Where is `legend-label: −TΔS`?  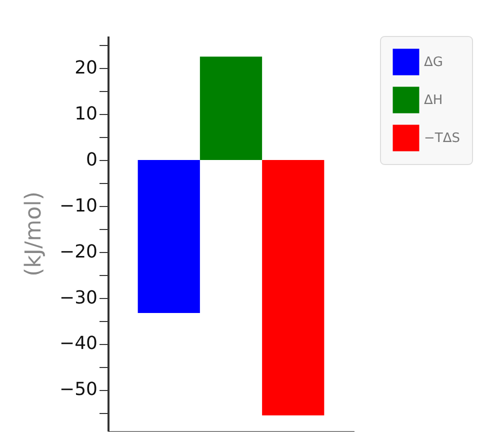
legend-label: −TΔS is located at coordinates (442, 138).